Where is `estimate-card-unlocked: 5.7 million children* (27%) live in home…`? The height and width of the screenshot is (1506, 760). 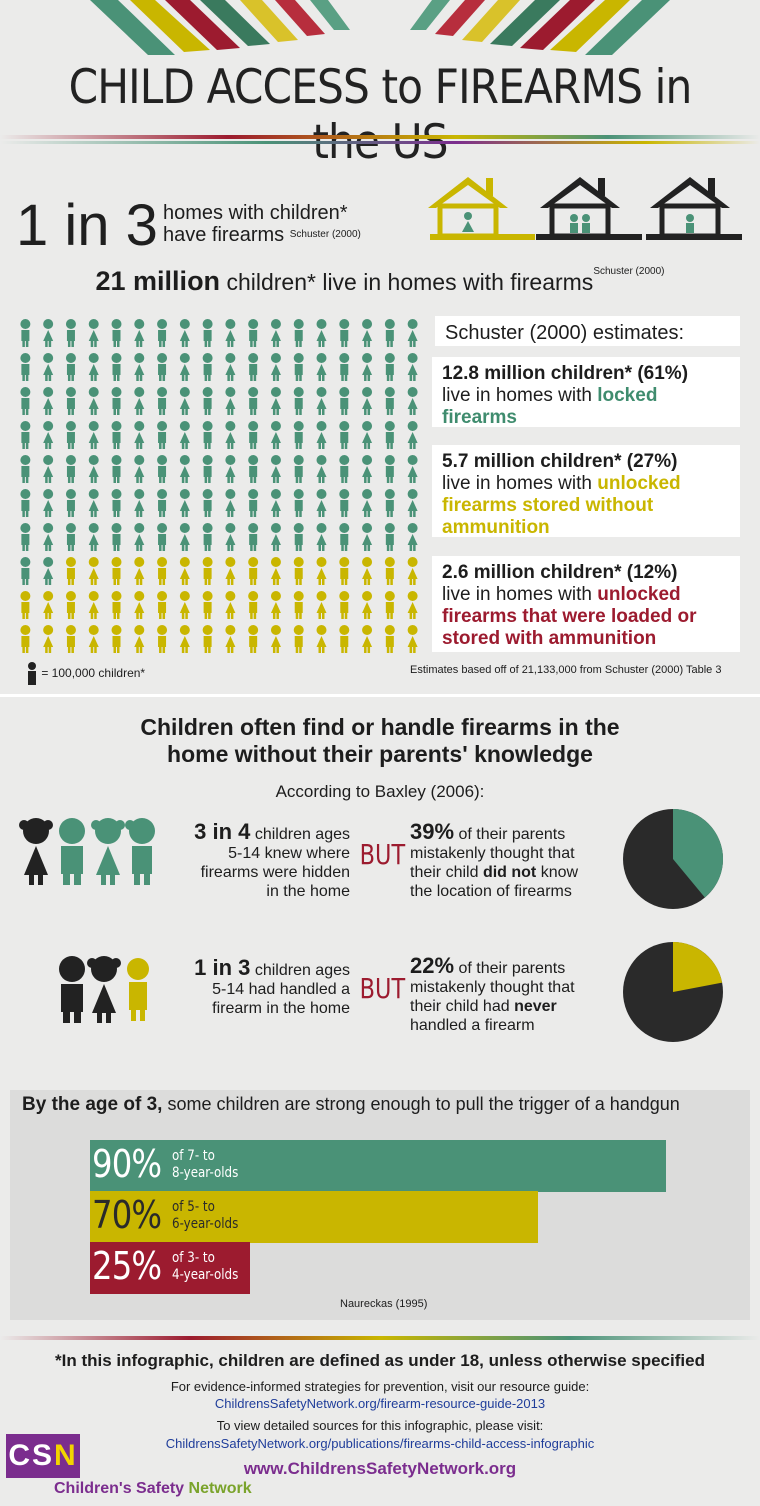
estimate-card-unlocked: 5.7 million children* (27%) live in home… is located at coordinates (586, 491).